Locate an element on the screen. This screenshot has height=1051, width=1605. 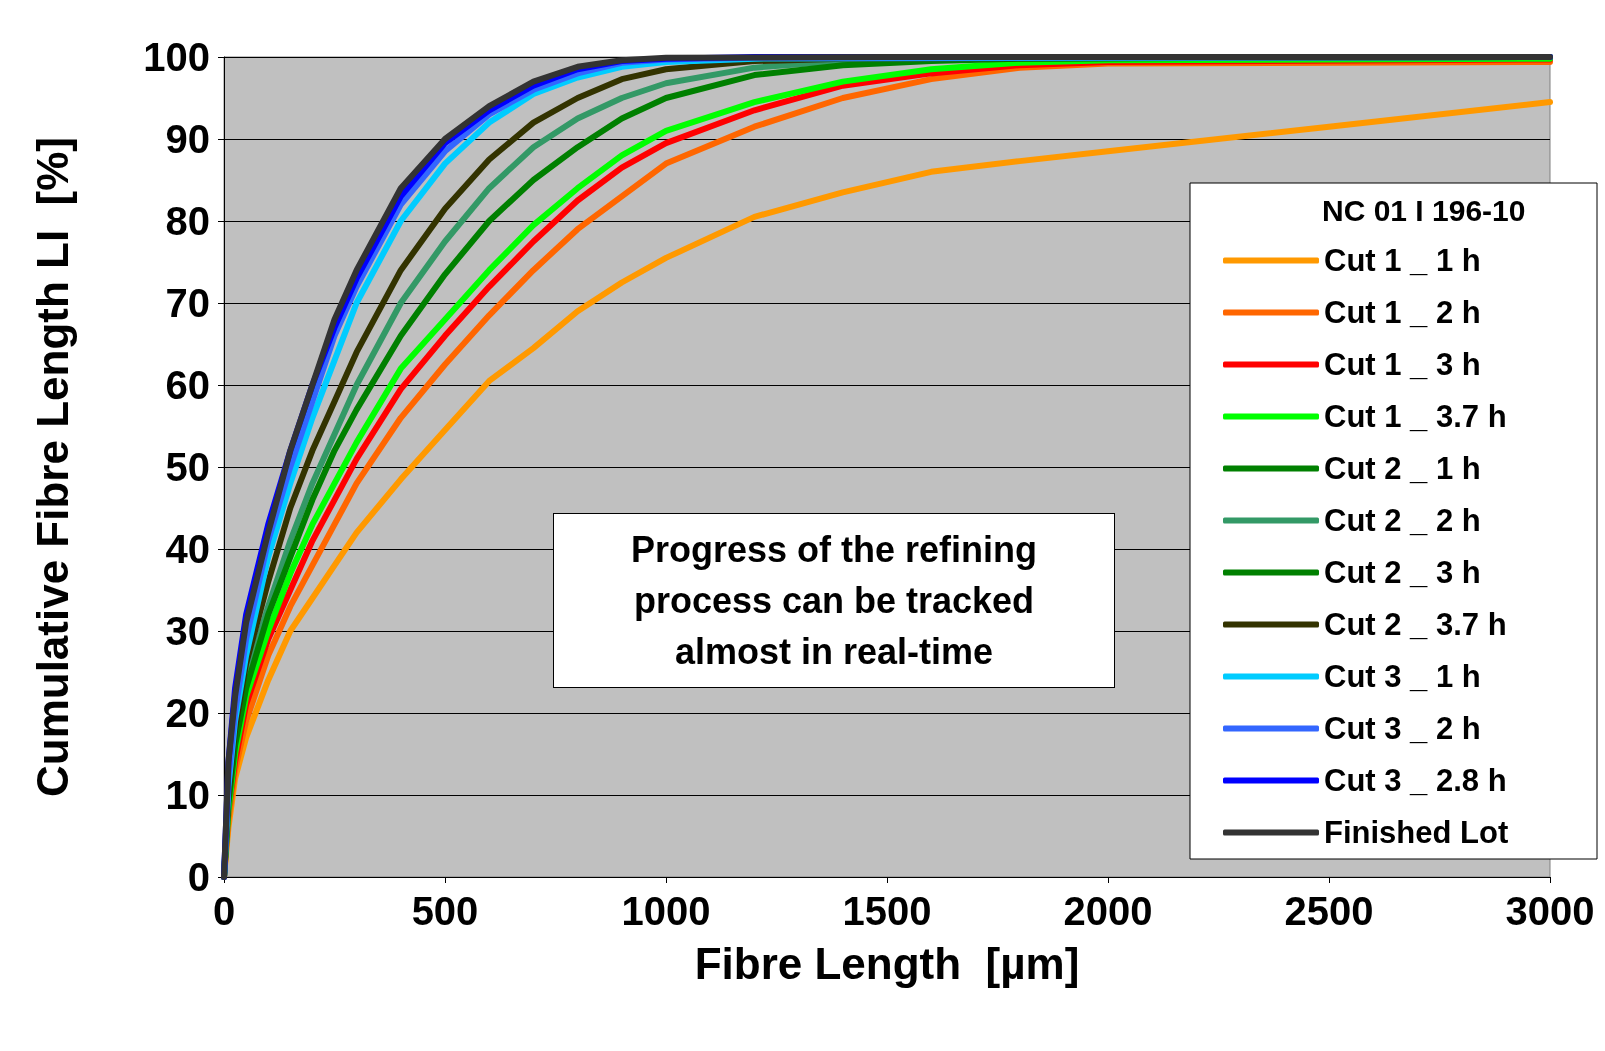
legend-title: NC 01 I 196-10 is located at coordinates (1424, 210).